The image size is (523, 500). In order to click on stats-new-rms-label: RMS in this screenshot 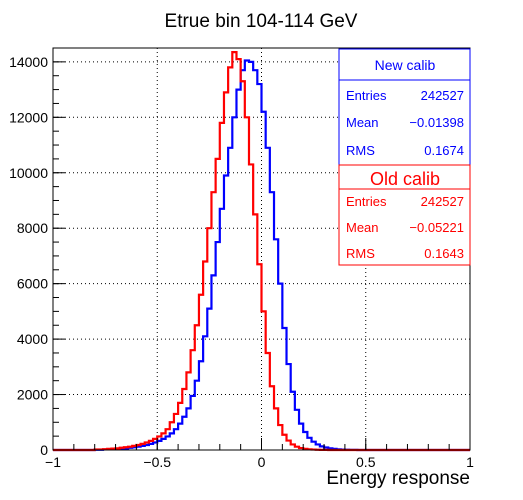, I will do `click(360, 150)`.